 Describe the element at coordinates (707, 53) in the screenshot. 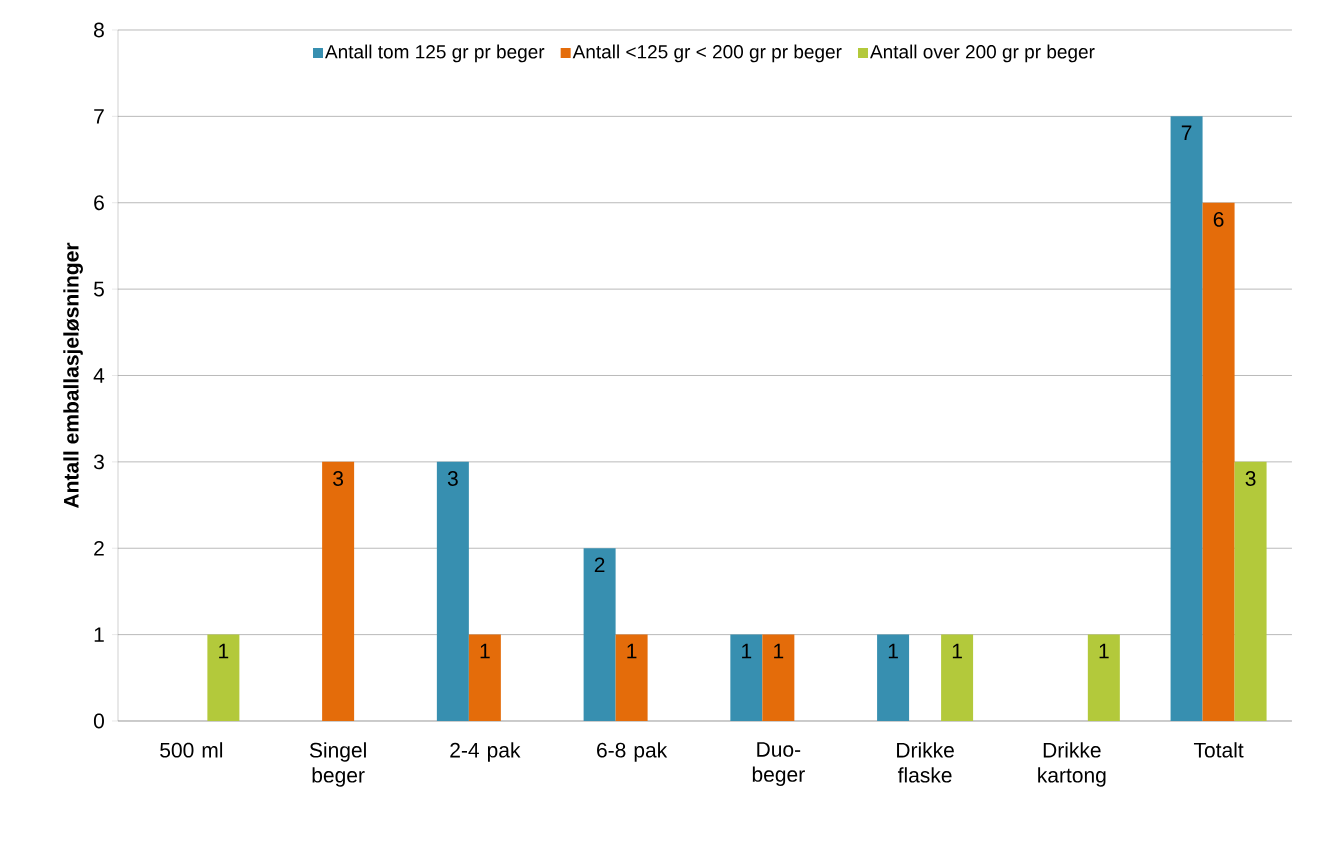

I see `legend-label: Antall <125 gr < 200 gr pr beger` at that location.